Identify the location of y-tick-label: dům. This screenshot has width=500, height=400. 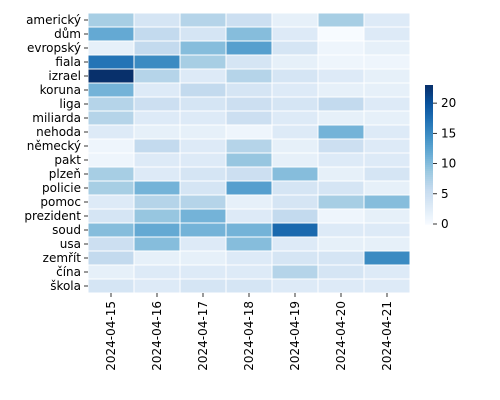
(67, 34).